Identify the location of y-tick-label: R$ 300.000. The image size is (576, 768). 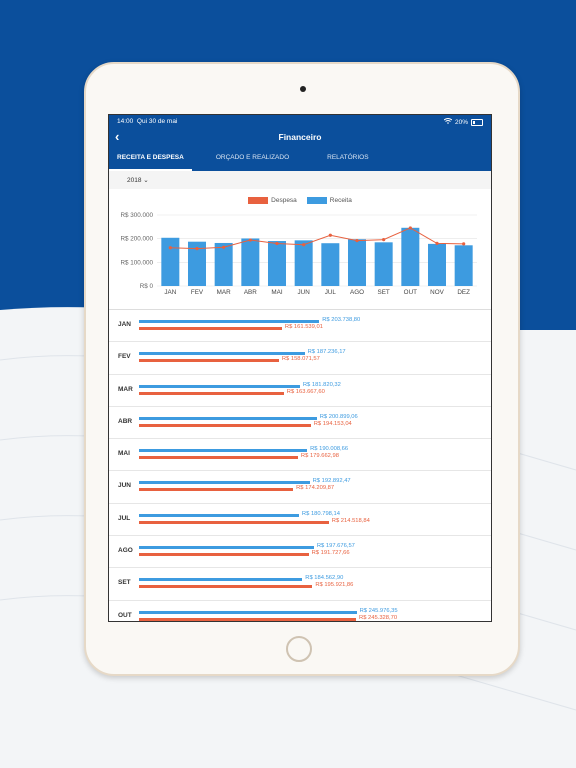
(136, 215).